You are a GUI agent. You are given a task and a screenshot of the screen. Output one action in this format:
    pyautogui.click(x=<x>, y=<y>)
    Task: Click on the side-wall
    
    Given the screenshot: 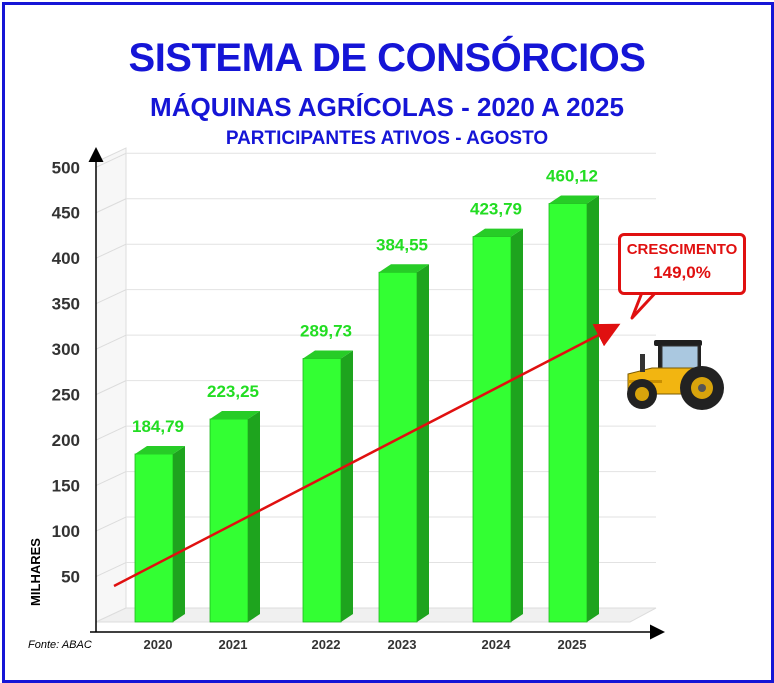 What is the action you would take?
    pyautogui.click(x=111, y=385)
    